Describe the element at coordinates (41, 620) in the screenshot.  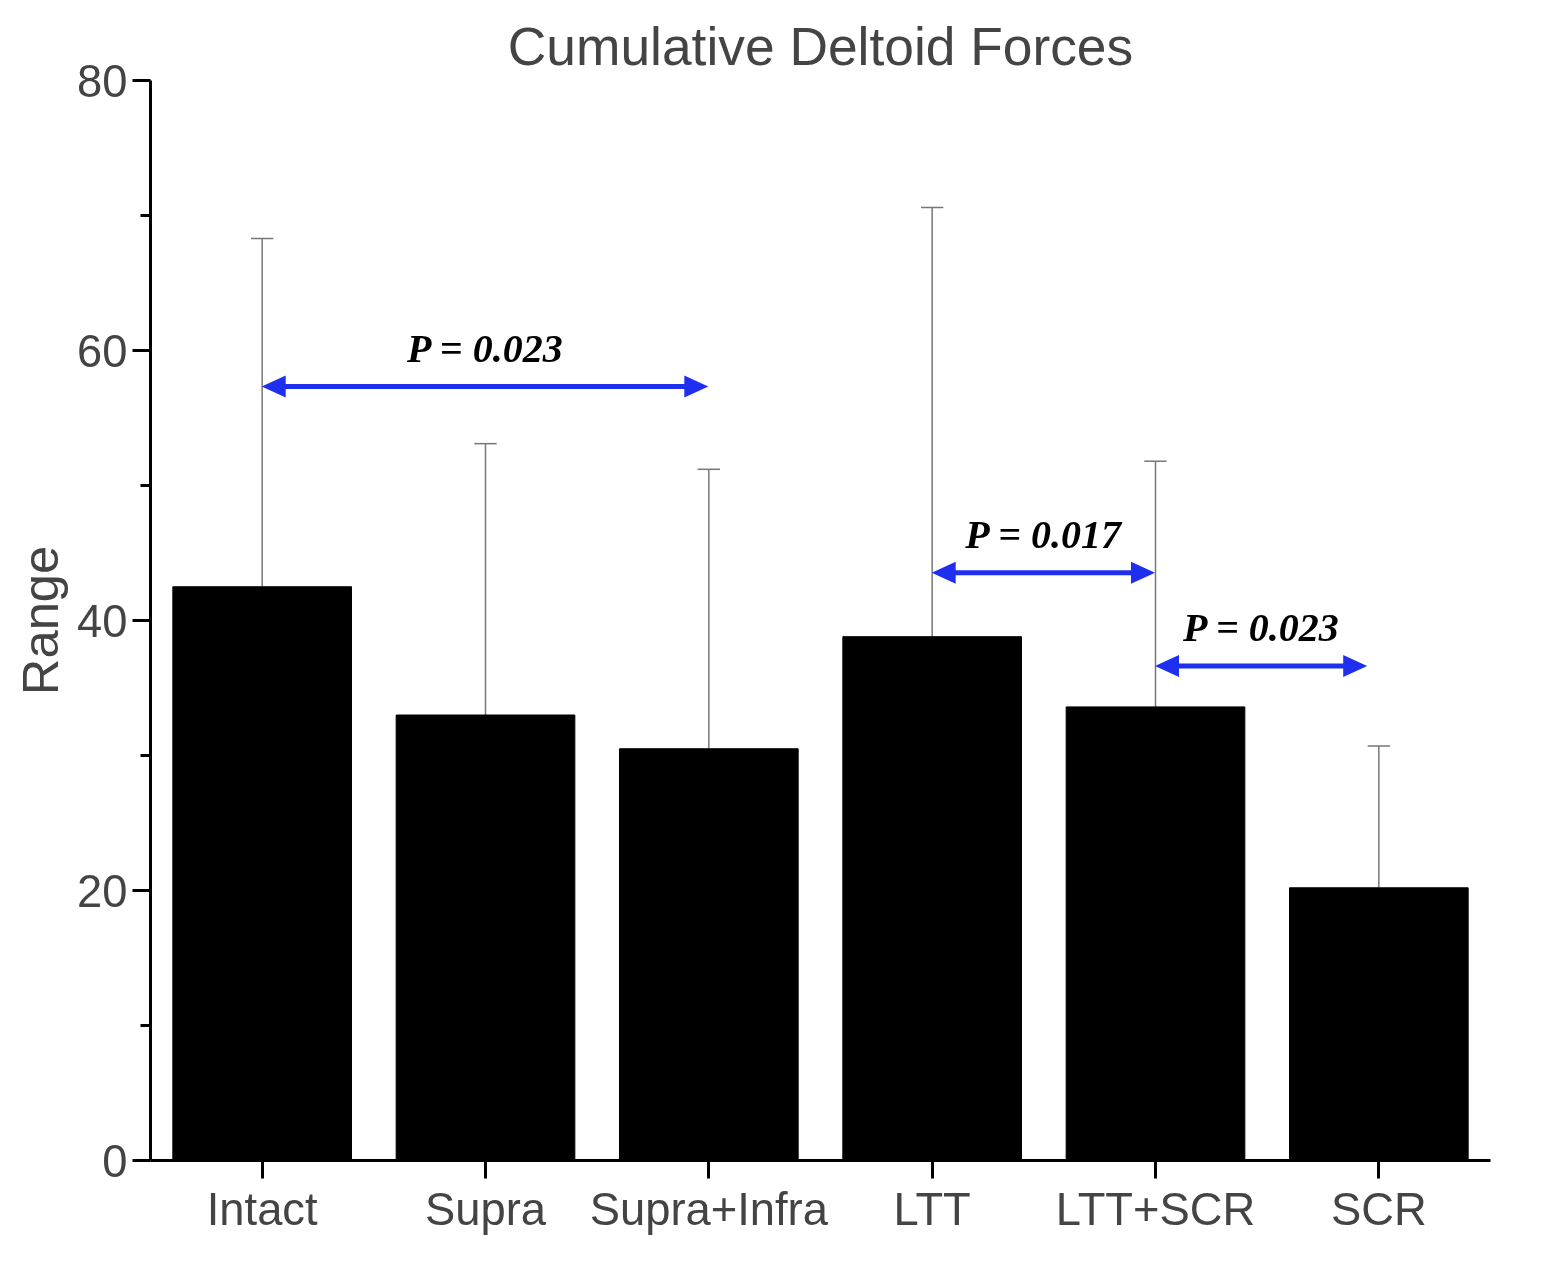
I see `y-axis-title: Range` at that location.